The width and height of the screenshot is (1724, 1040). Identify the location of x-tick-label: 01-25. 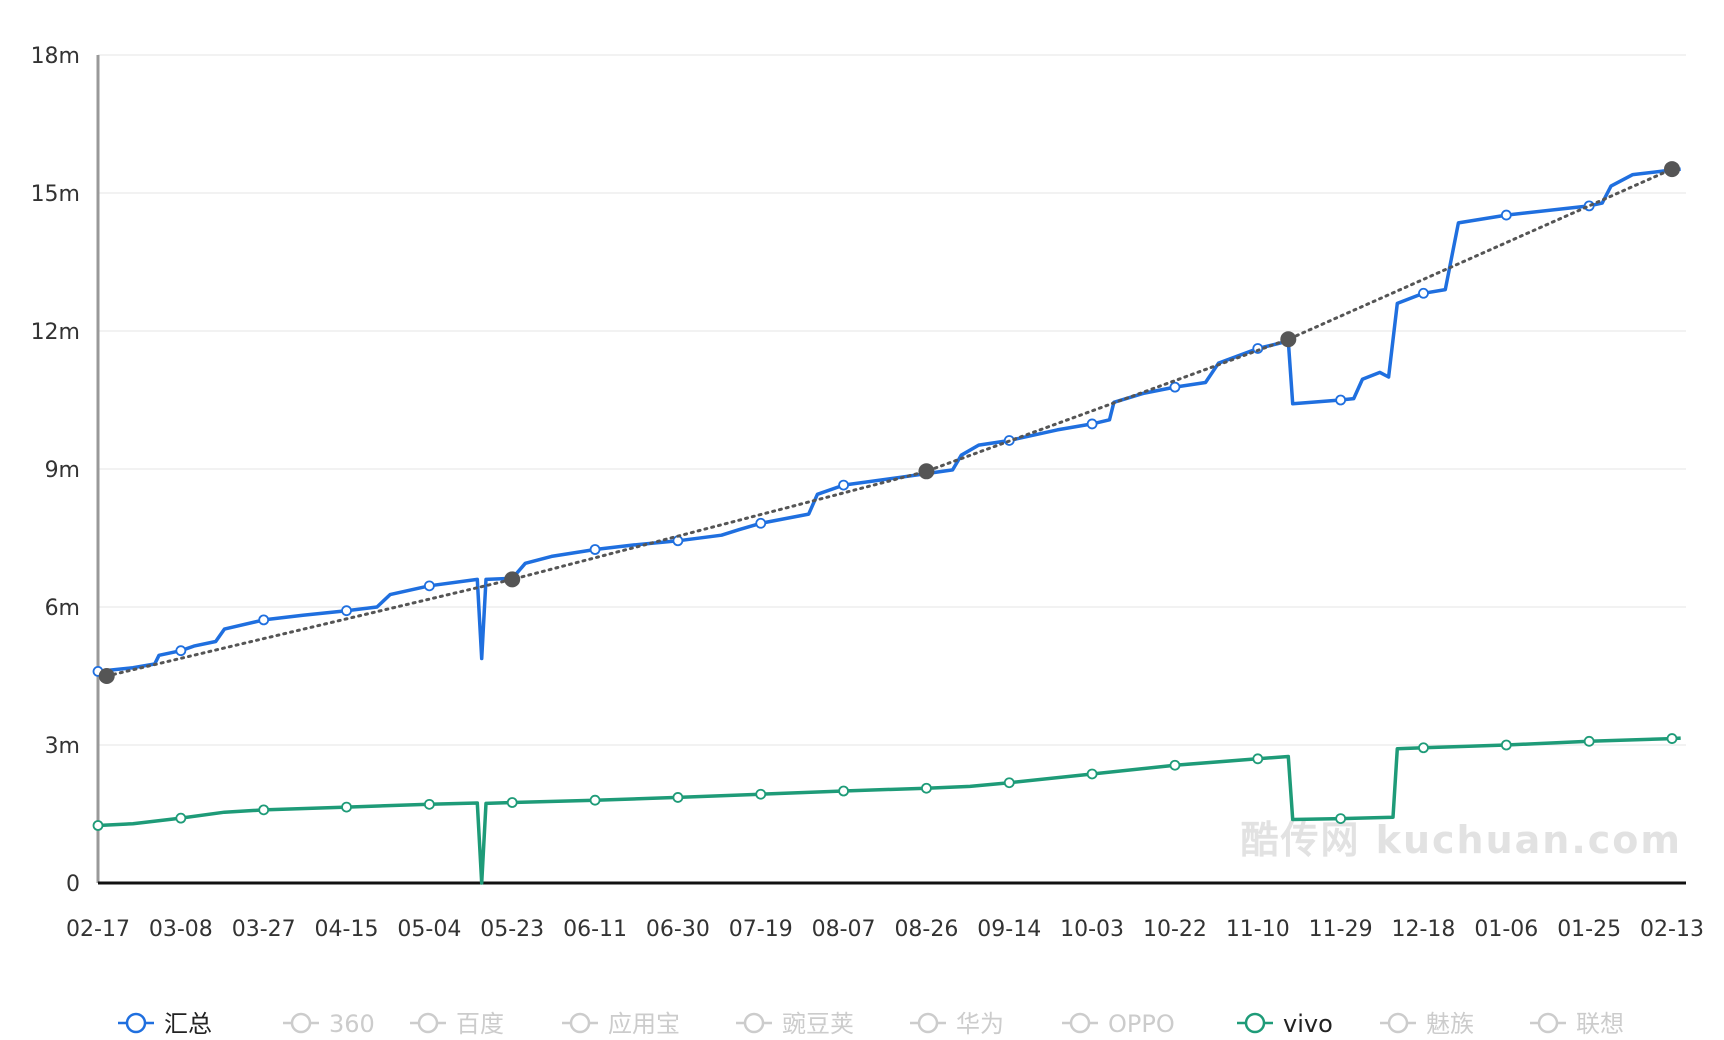
(1589, 929).